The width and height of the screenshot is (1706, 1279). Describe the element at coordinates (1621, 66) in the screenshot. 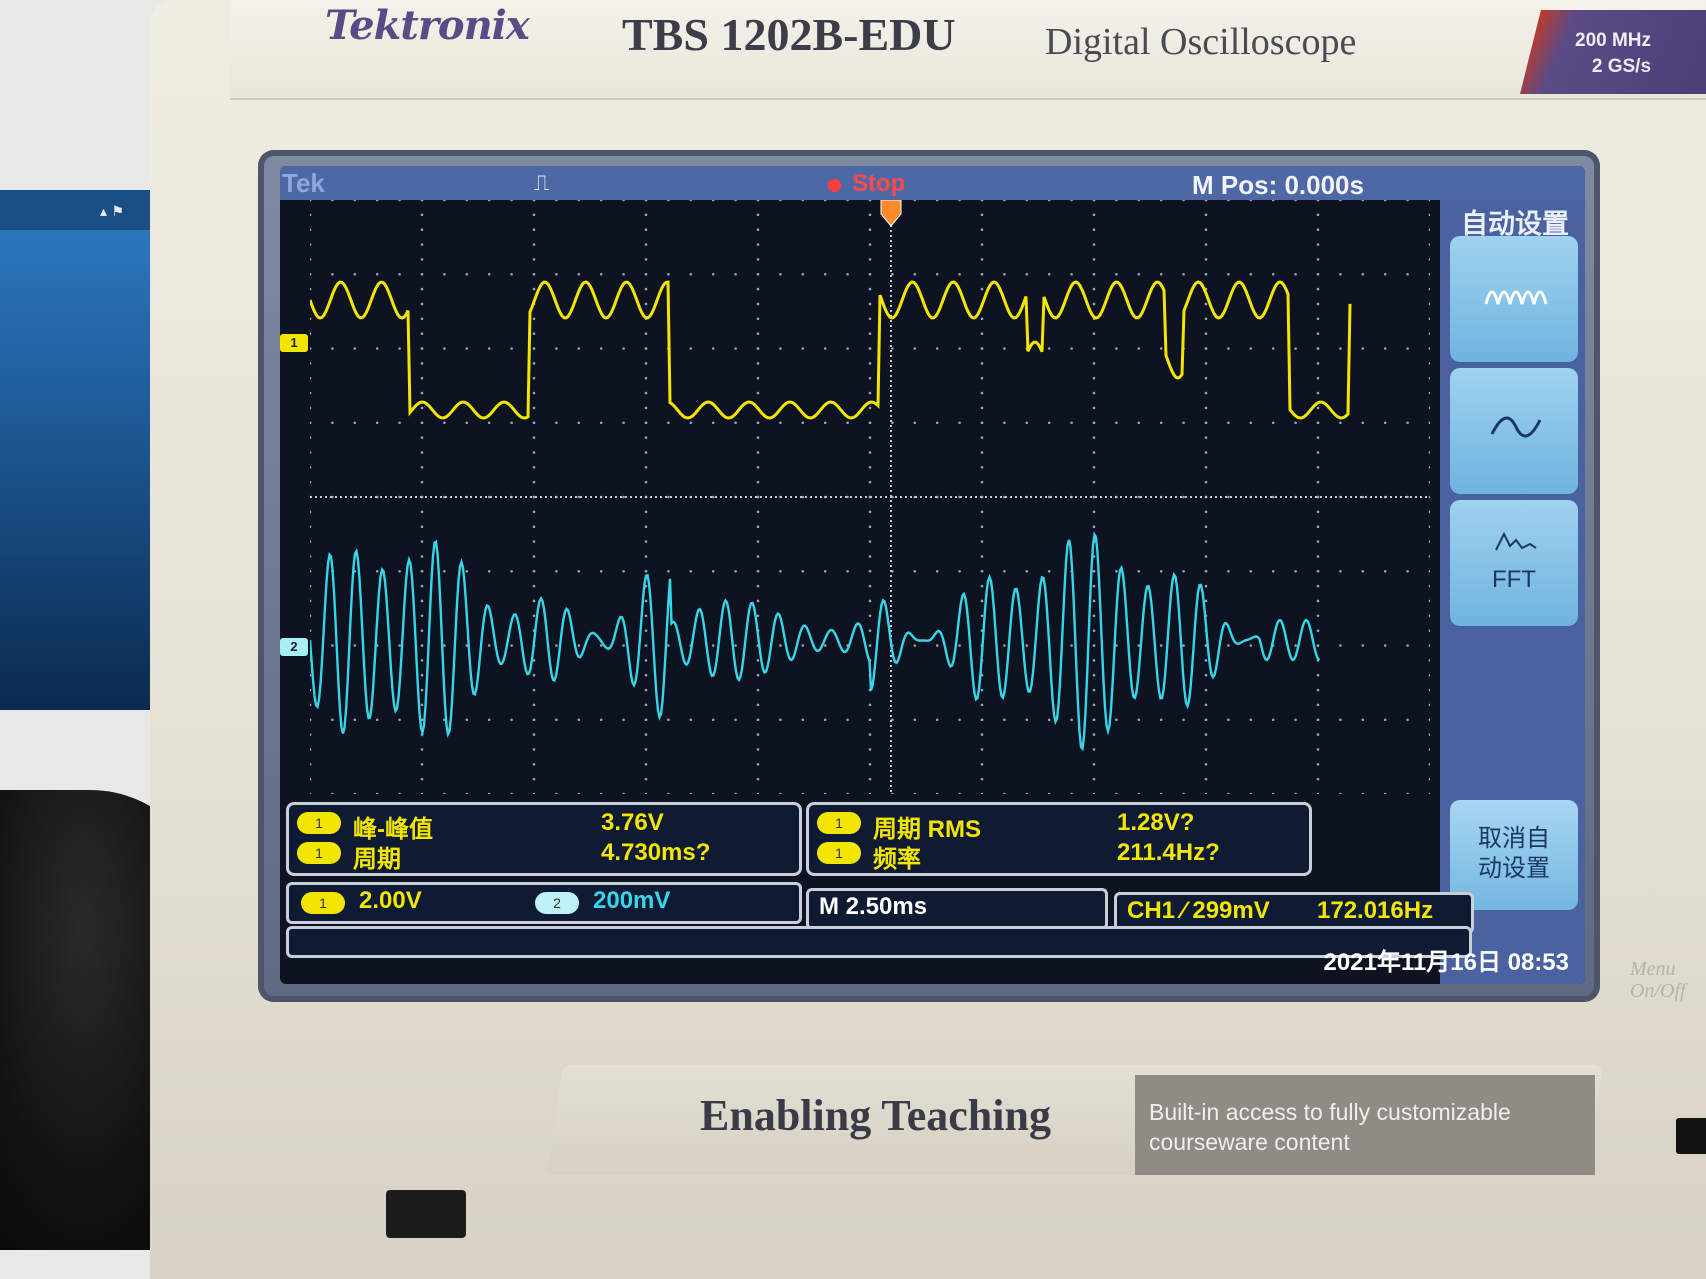

I see `spec-sample-rate: 2 GS/s` at that location.